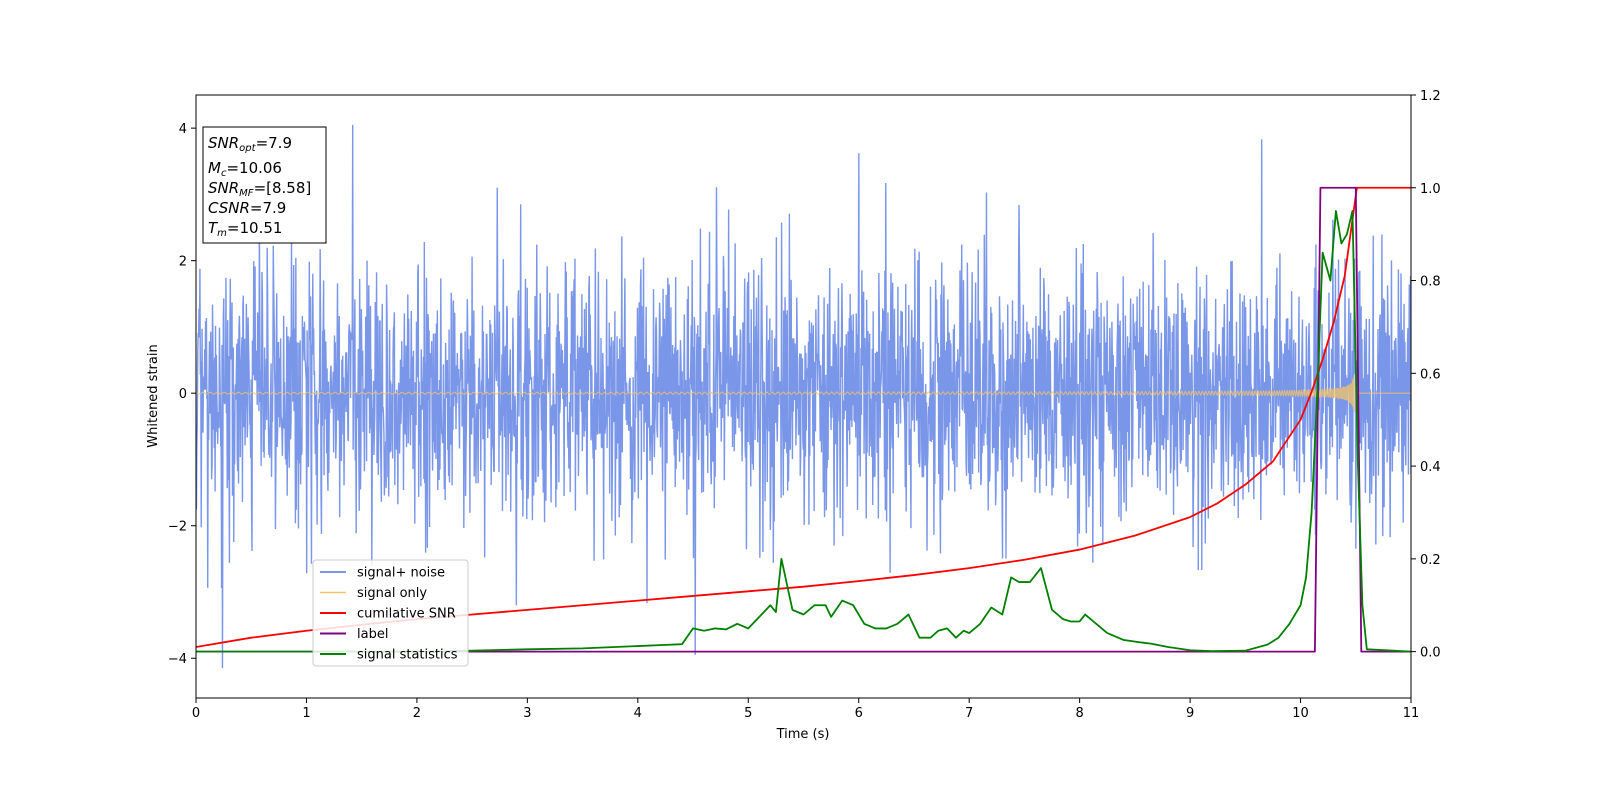  What do you see at coordinates (748, 713) in the screenshot?
I see `x-tick-label: 5` at bounding box center [748, 713].